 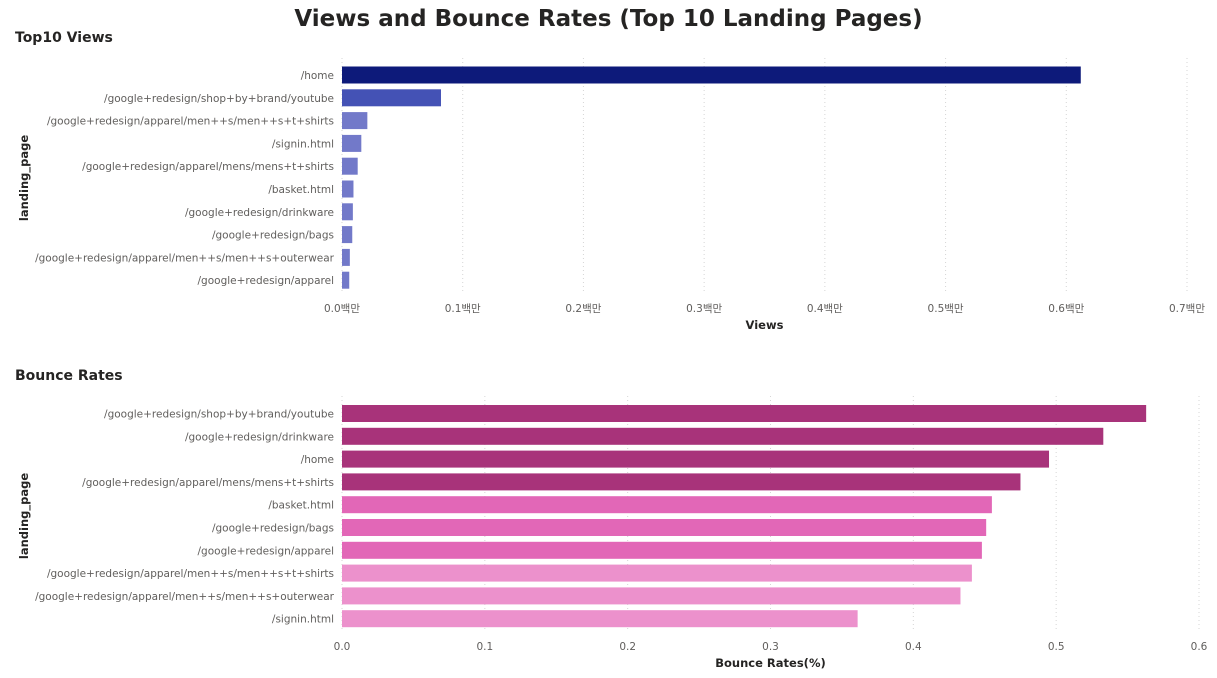 What do you see at coordinates (946, 309) in the screenshot?
I see `tick-label-5: 0.5백만` at bounding box center [946, 309].